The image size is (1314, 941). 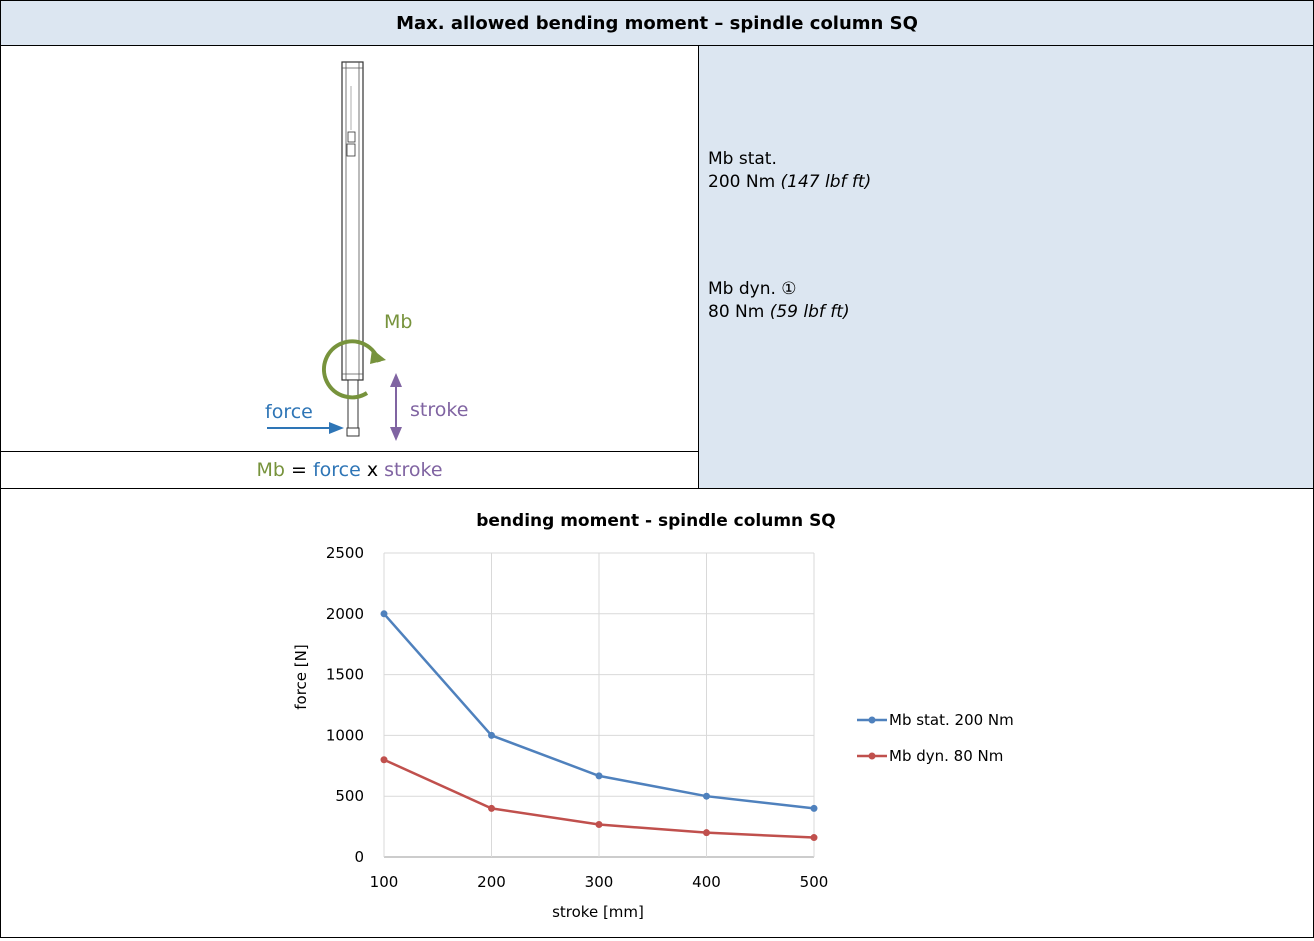 I want to click on mb-label: Mb, so click(x=398, y=322).